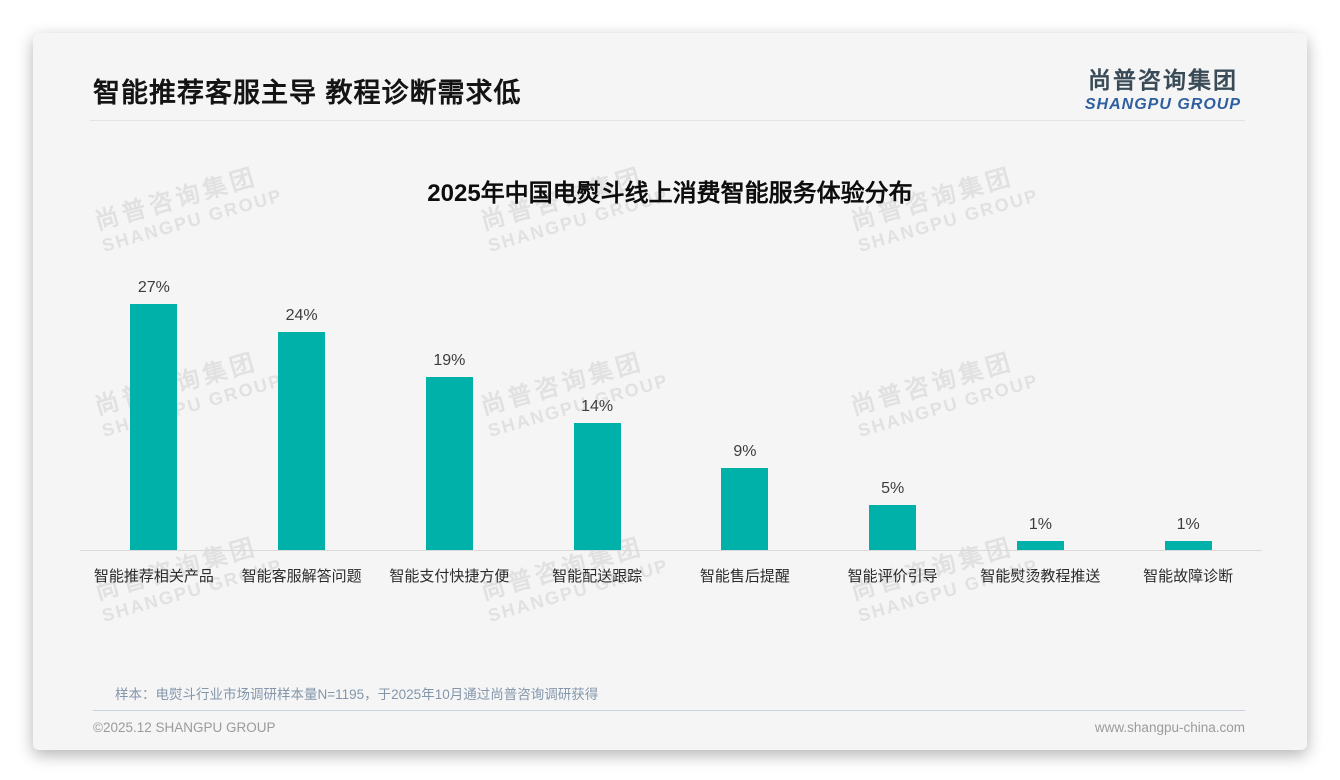 The width and height of the screenshot is (1340, 780). Describe the element at coordinates (670, 193) in the screenshot. I see `chart-title: 2025年中国电熨斗线上消费智能服务体验分布` at that location.